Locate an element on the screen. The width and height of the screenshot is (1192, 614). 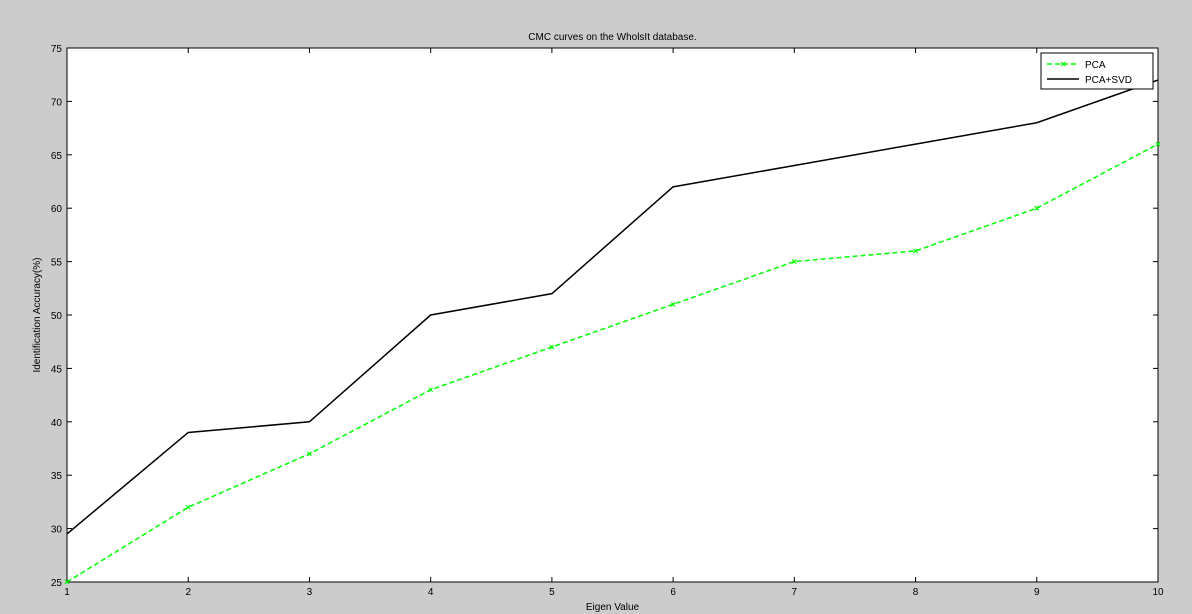
x-tick-label: 7 is located at coordinates (795, 592).